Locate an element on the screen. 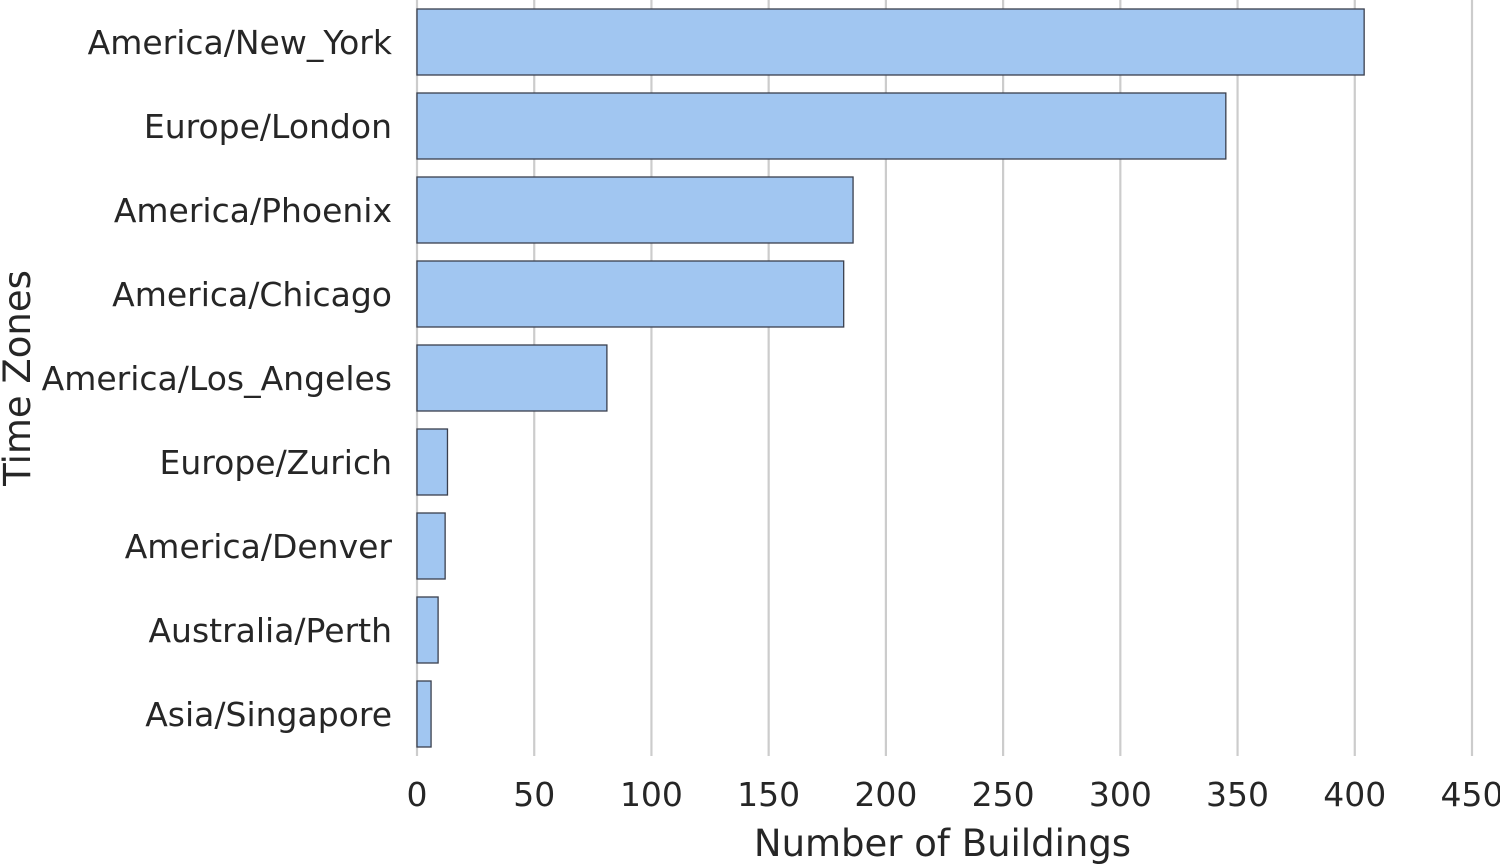 Image resolution: width=1500 pixels, height=864 pixels. x-tick-label: 150 is located at coordinates (768, 794).